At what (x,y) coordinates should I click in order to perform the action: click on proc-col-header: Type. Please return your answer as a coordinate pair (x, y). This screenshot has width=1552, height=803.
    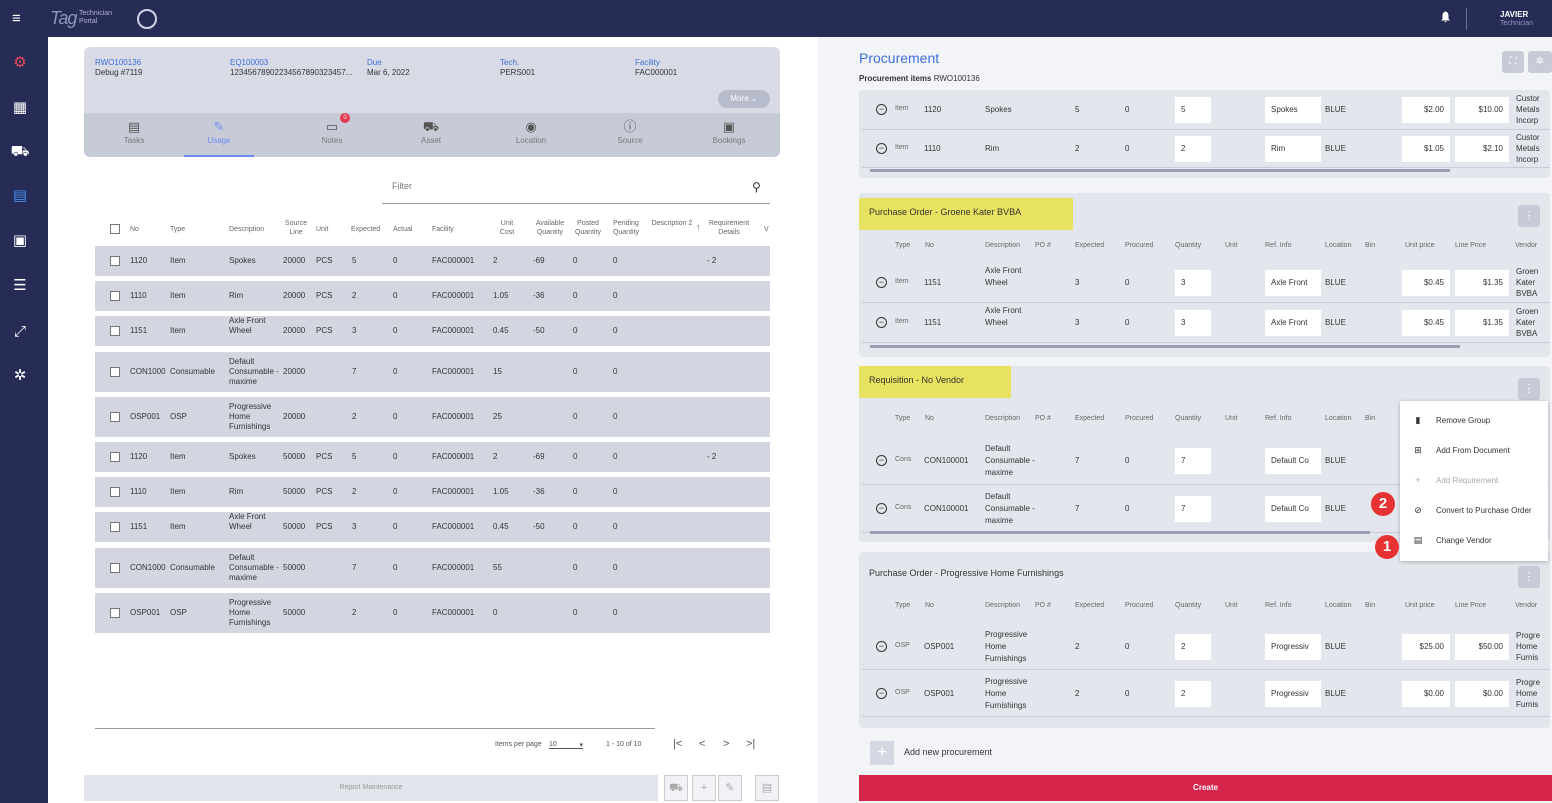
    Looking at the image, I should click on (903, 418).